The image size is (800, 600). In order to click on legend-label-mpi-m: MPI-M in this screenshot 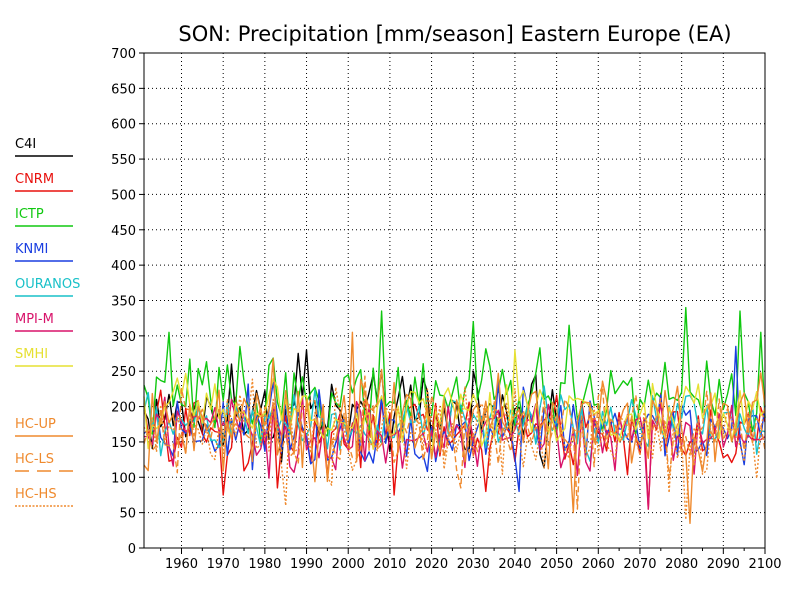, I will do `click(34, 319)`.